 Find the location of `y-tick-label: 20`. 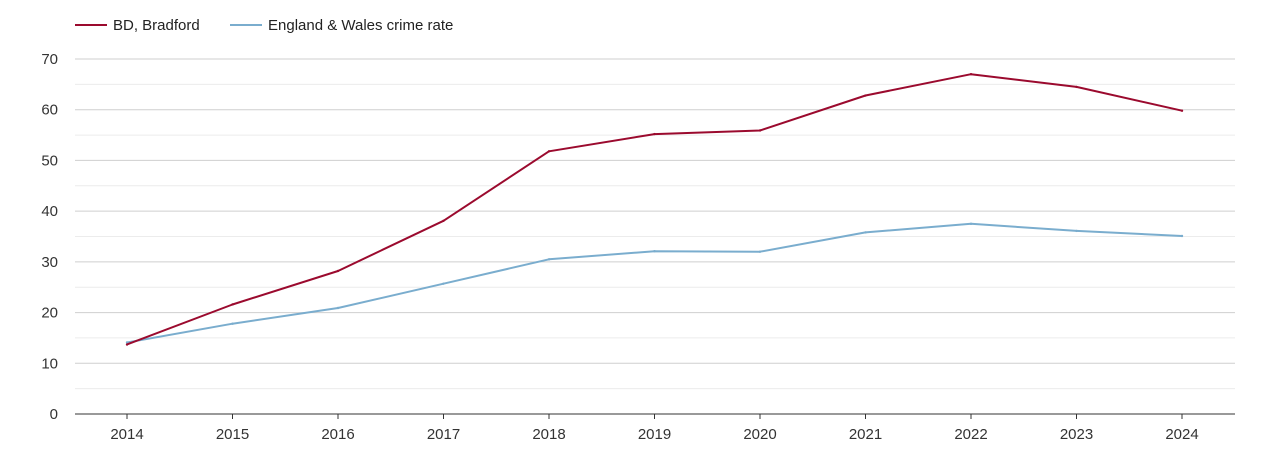

y-tick-label: 20 is located at coordinates (49, 313).